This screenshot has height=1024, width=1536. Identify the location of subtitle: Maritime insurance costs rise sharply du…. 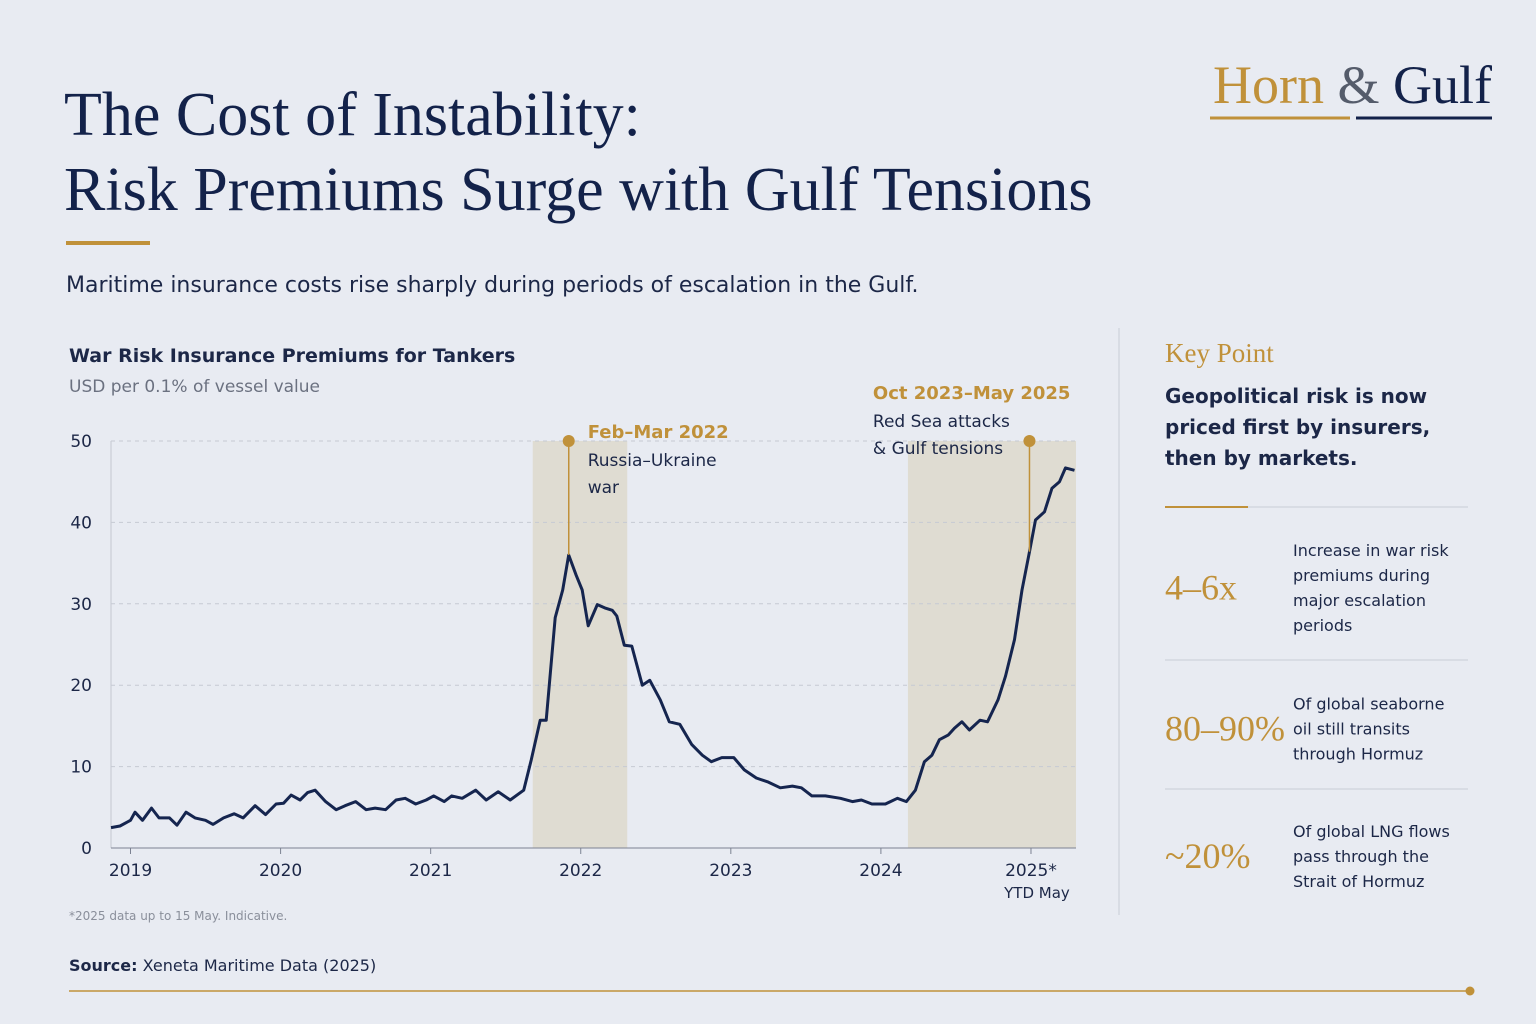
(492, 285).